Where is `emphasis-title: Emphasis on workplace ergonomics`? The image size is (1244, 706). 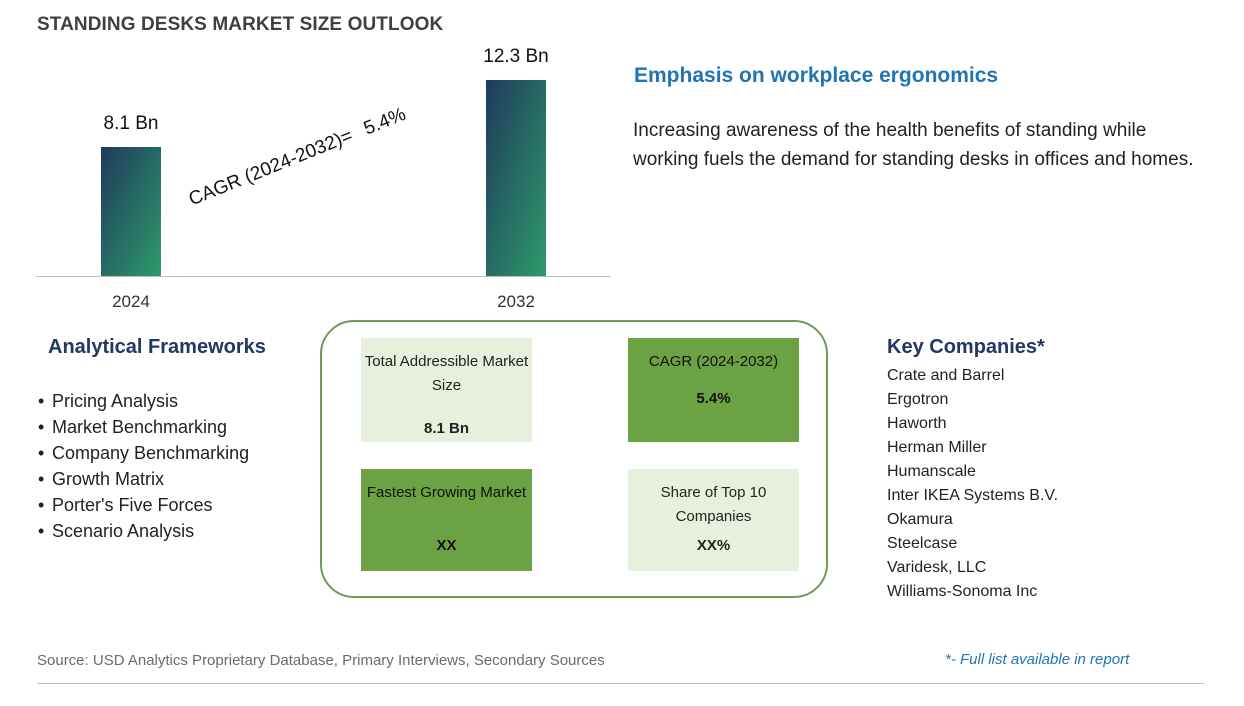 emphasis-title: Emphasis on workplace ergonomics is located at coordinates (816, 75).